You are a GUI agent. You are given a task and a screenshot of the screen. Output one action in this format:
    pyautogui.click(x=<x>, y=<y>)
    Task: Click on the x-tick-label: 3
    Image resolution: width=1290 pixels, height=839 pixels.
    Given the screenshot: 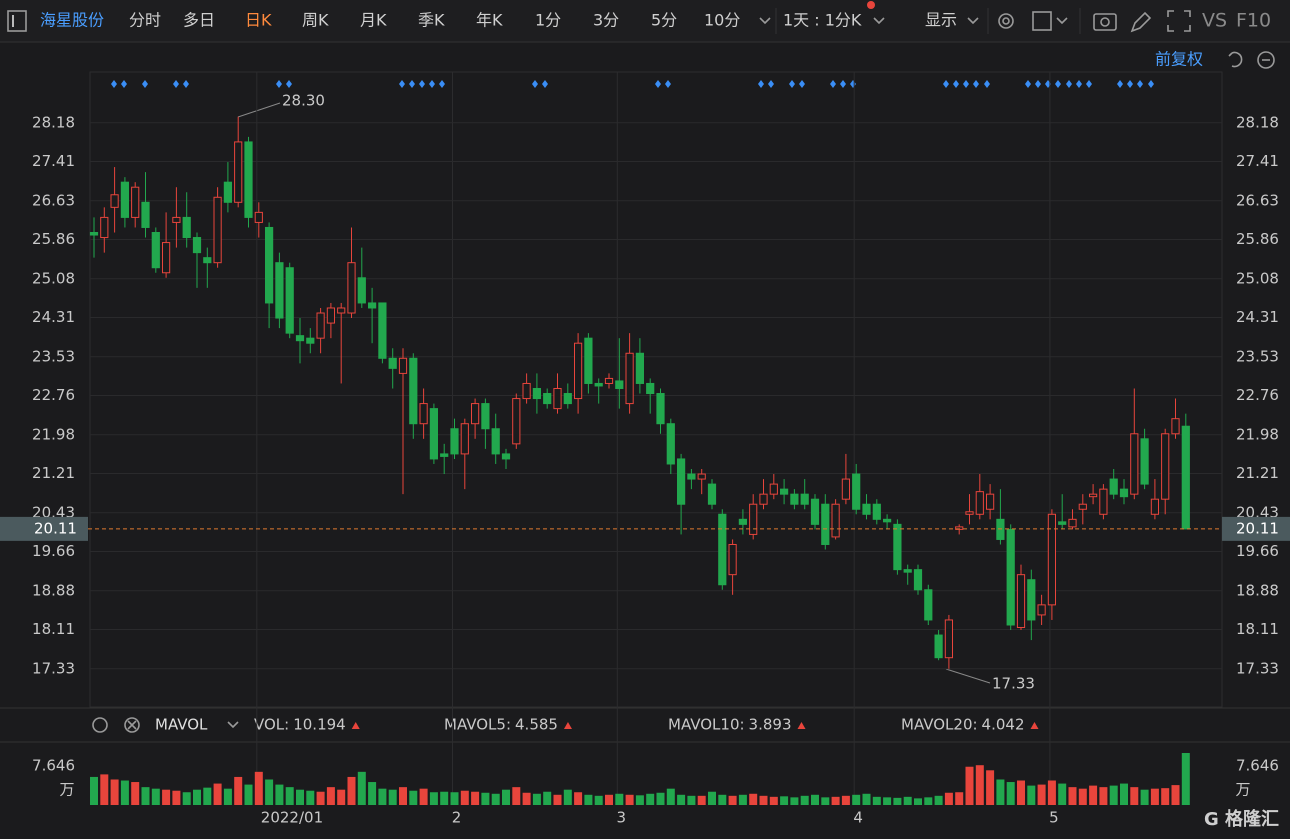 What is the action you would take?
    pyautogui.click(x=622, y=818)
    